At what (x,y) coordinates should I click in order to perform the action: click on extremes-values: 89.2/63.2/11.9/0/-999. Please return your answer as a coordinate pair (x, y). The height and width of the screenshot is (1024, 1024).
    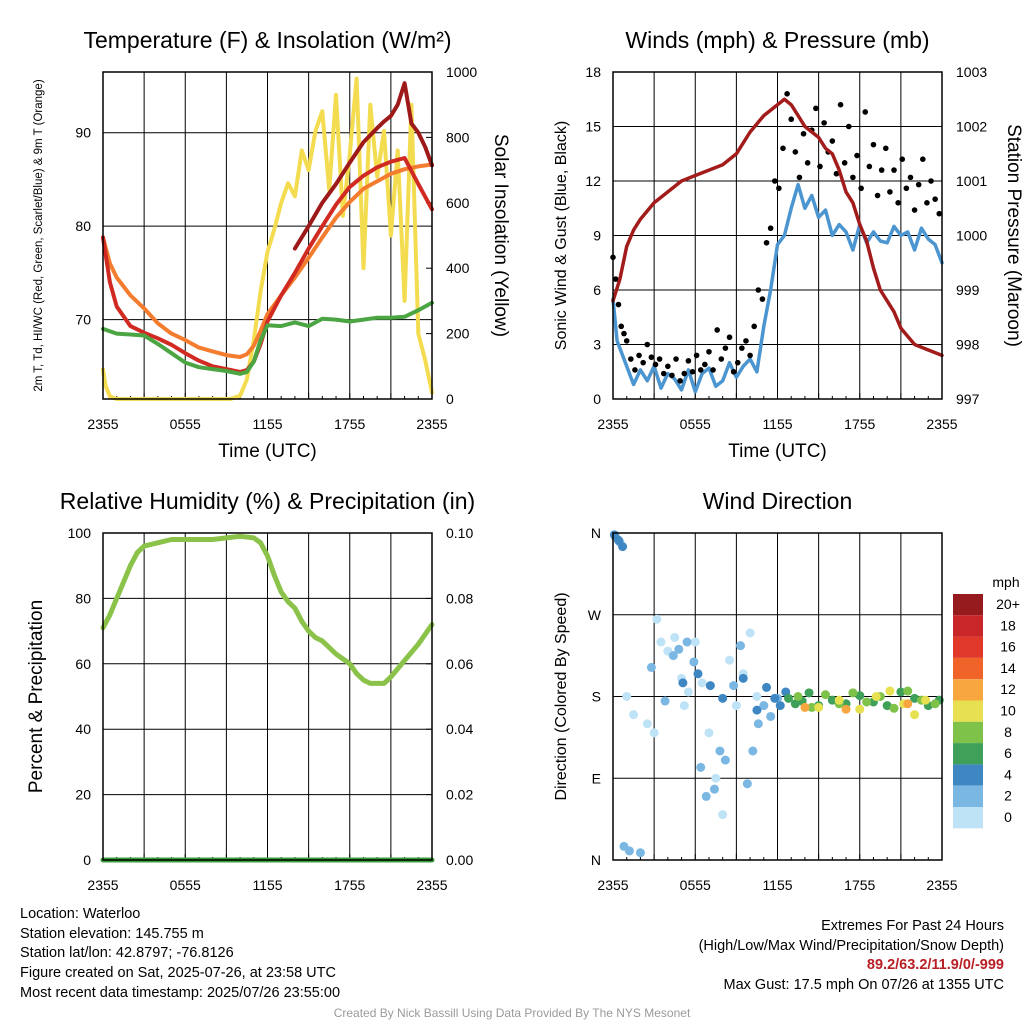
    Looking at the image, I should click on (935, 965).